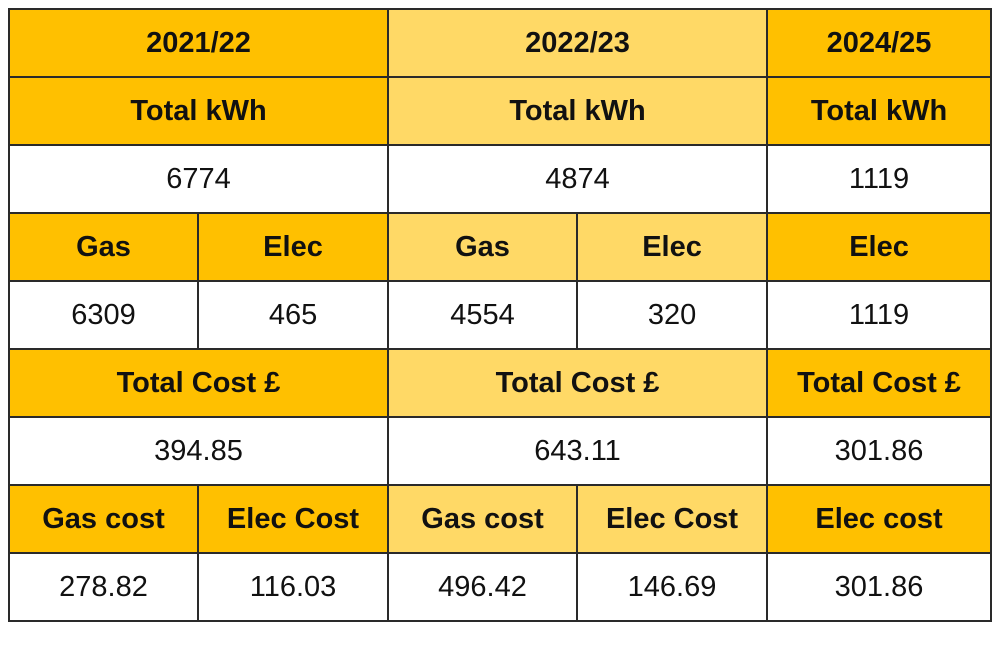 The height and width of the screenshot is (647, 1000). I want to click on table-row: Total kWh Total kWh Total kWh, so click(500, 111).